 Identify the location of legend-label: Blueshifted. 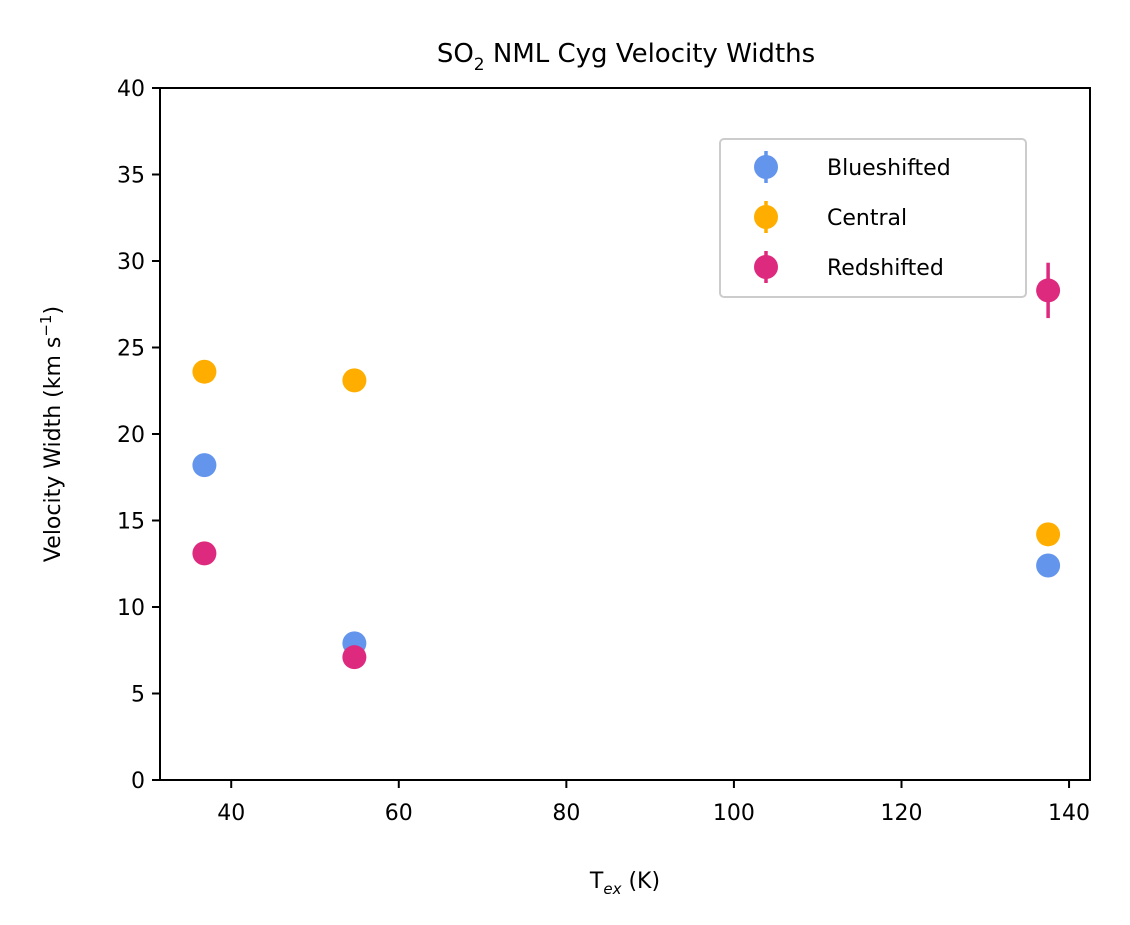
(889, 168).